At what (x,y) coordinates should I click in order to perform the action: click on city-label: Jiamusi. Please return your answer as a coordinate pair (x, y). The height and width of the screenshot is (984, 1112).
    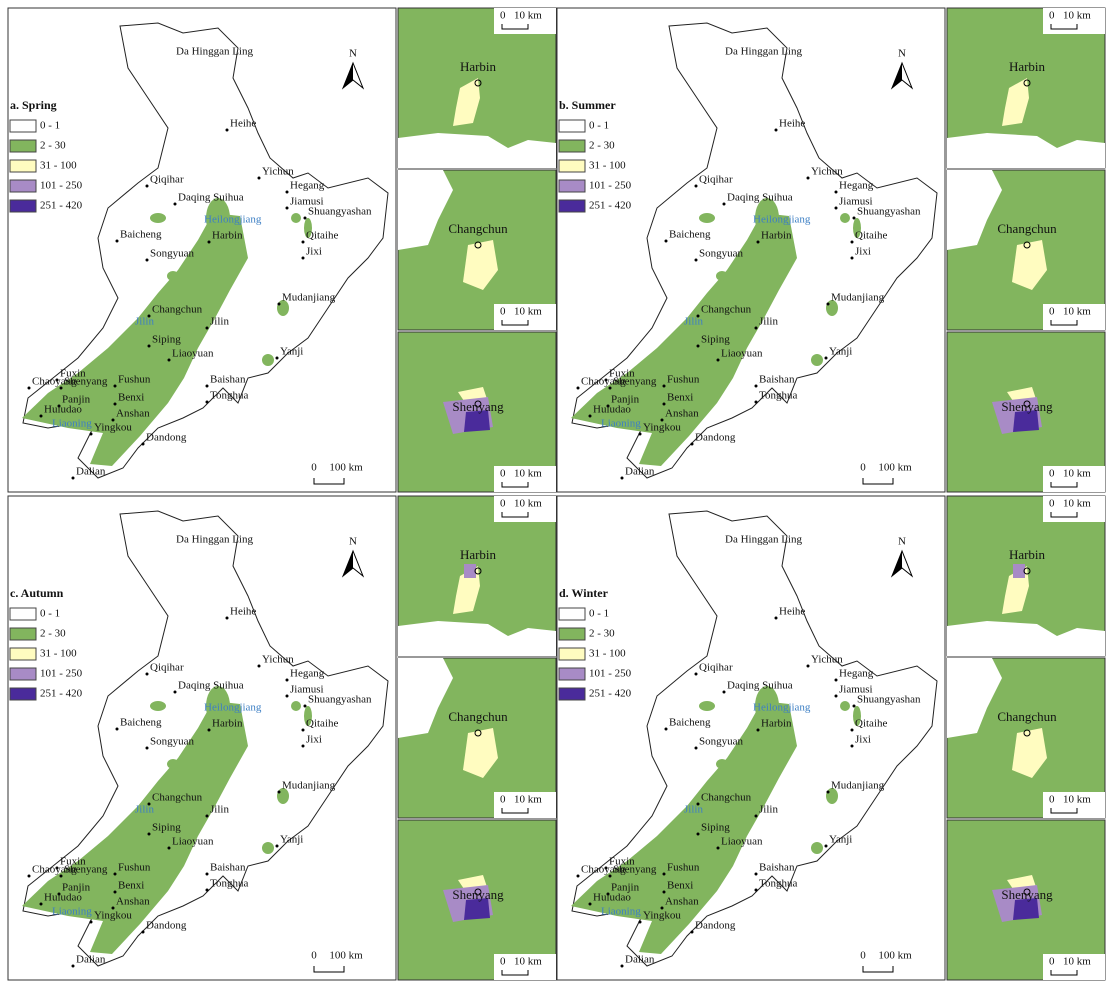
    Looking at the image, I should click on (856, 690).